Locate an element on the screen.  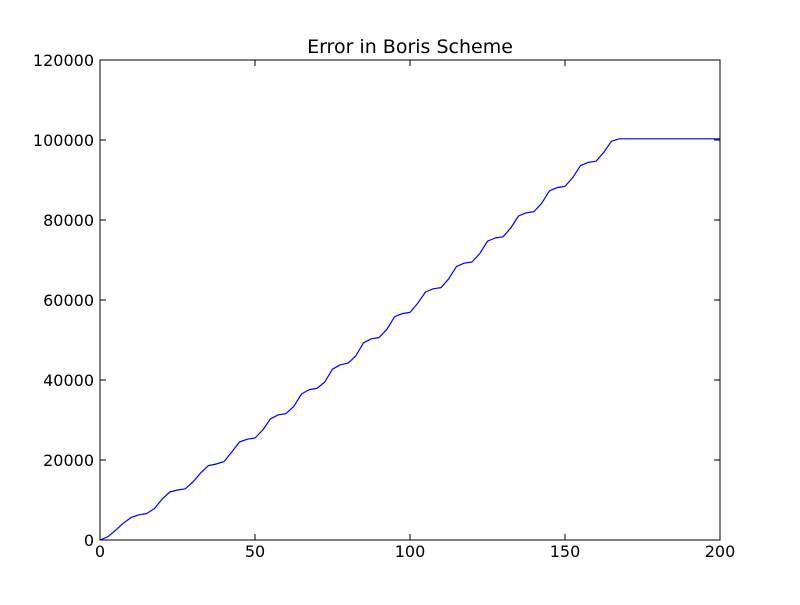
y-tick-label: 80000 is located at coordinates (68, 220).